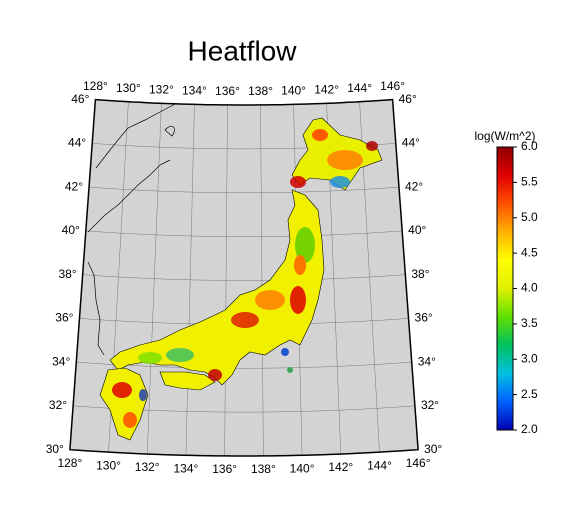  I want to click on lon-label-bottom: 146°, so click(418, 463).